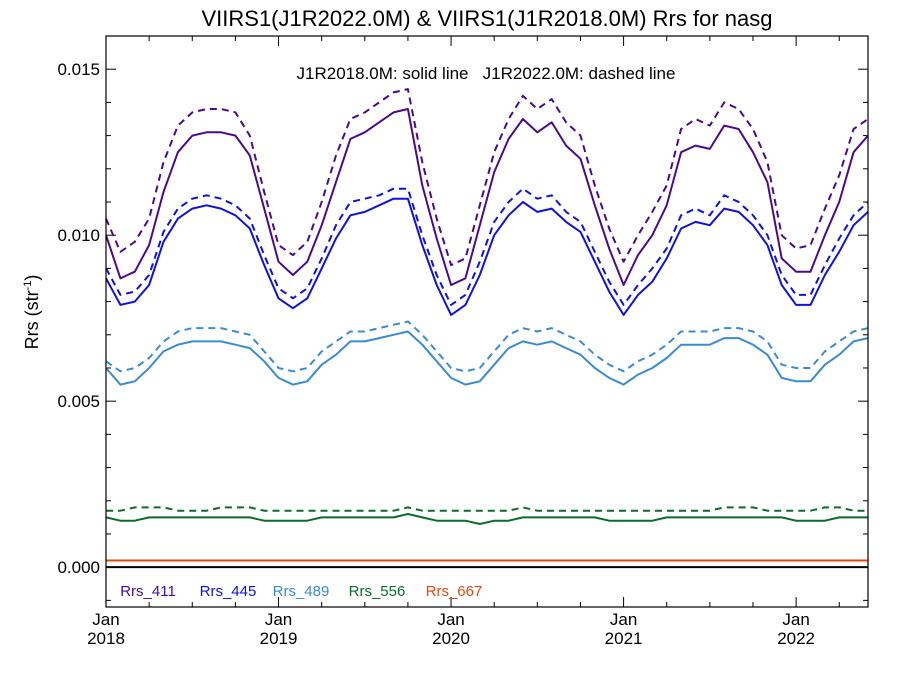 The height and width of the screenshot is (675, 900). What do you see at coordinates (78, 235) in the screenshot?
I see `y-tick-label: 0.010` at bounding box center [78, 235].